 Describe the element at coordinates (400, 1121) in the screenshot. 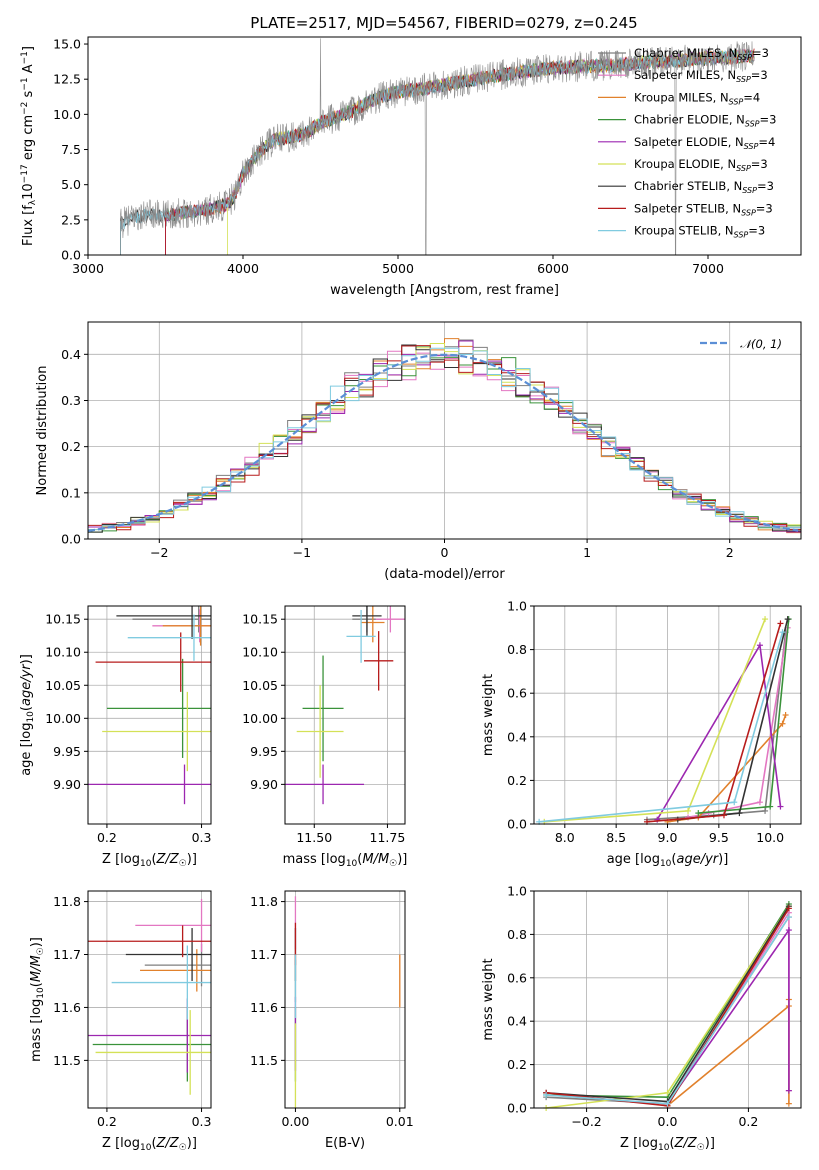

I see `x-tick-label: 0.01` at that location.